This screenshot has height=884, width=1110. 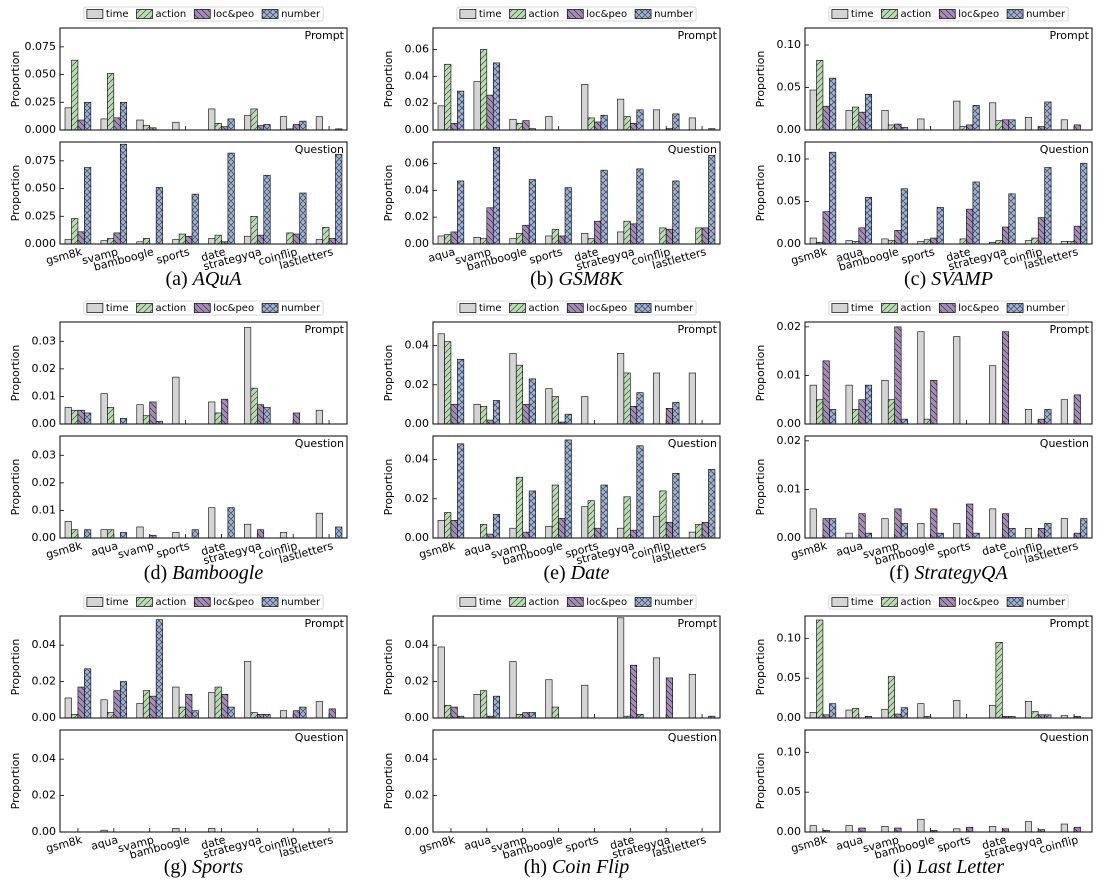 I want to click on y-tick-label: 0.10, so click(x=789, y=751).